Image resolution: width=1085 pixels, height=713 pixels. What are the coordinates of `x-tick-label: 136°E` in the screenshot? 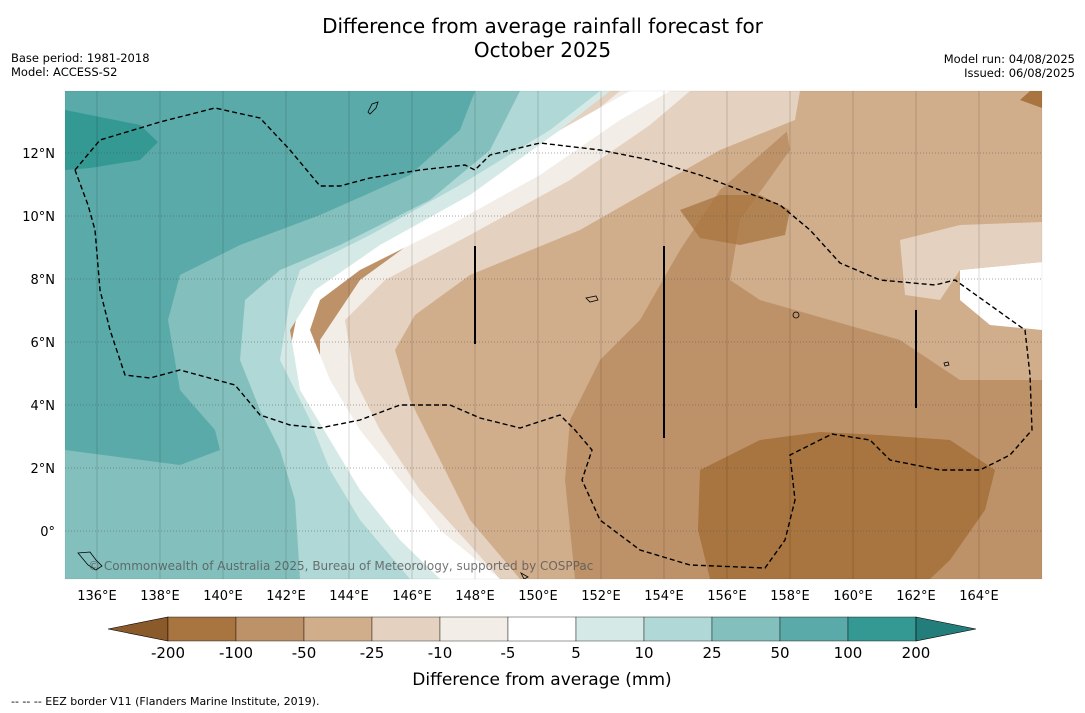 It's located at (97, 596).